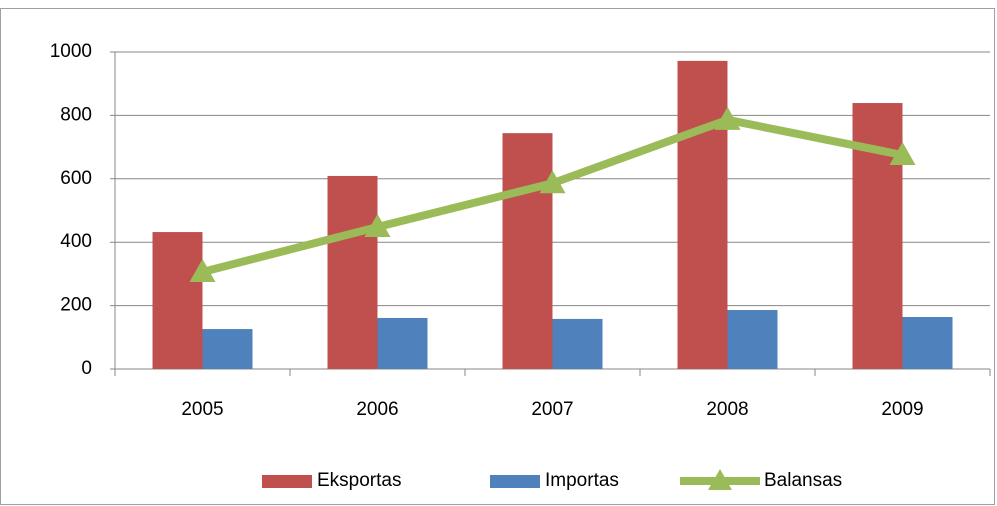  Describe the element at coordinates (727, 409) in the screenshot. I see `x-tick-label: 2008` at that location.